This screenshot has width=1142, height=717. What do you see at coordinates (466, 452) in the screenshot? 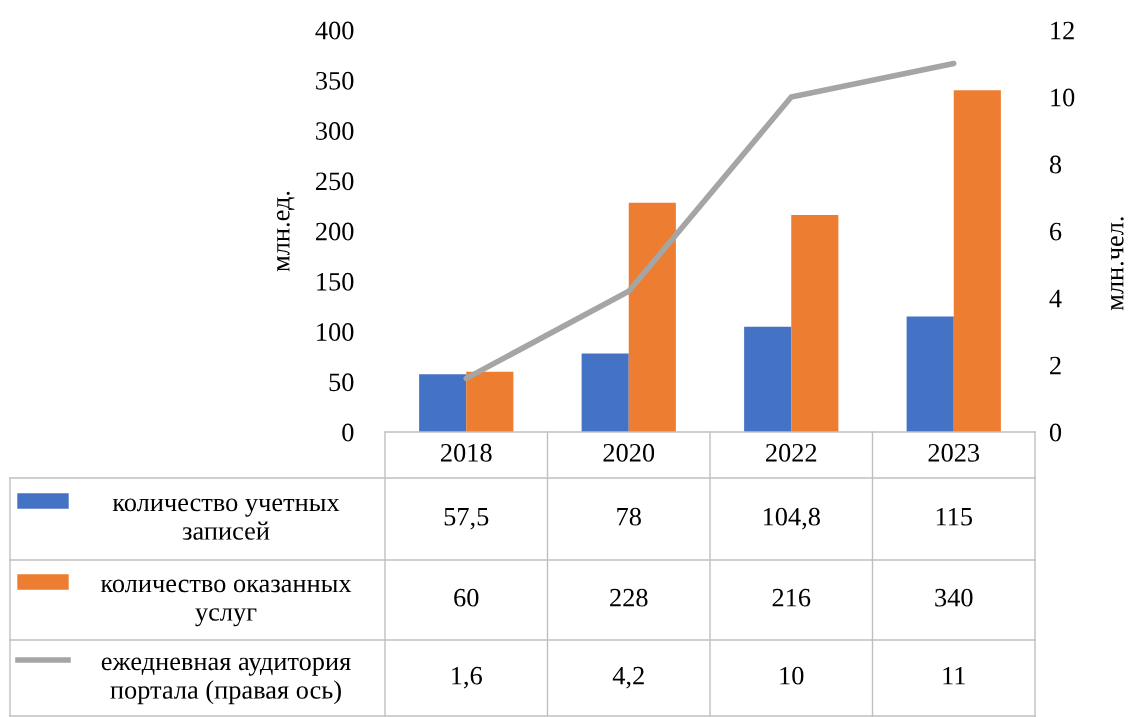
I see `x-tick-label: 2018` at bounding box center [466, 452].